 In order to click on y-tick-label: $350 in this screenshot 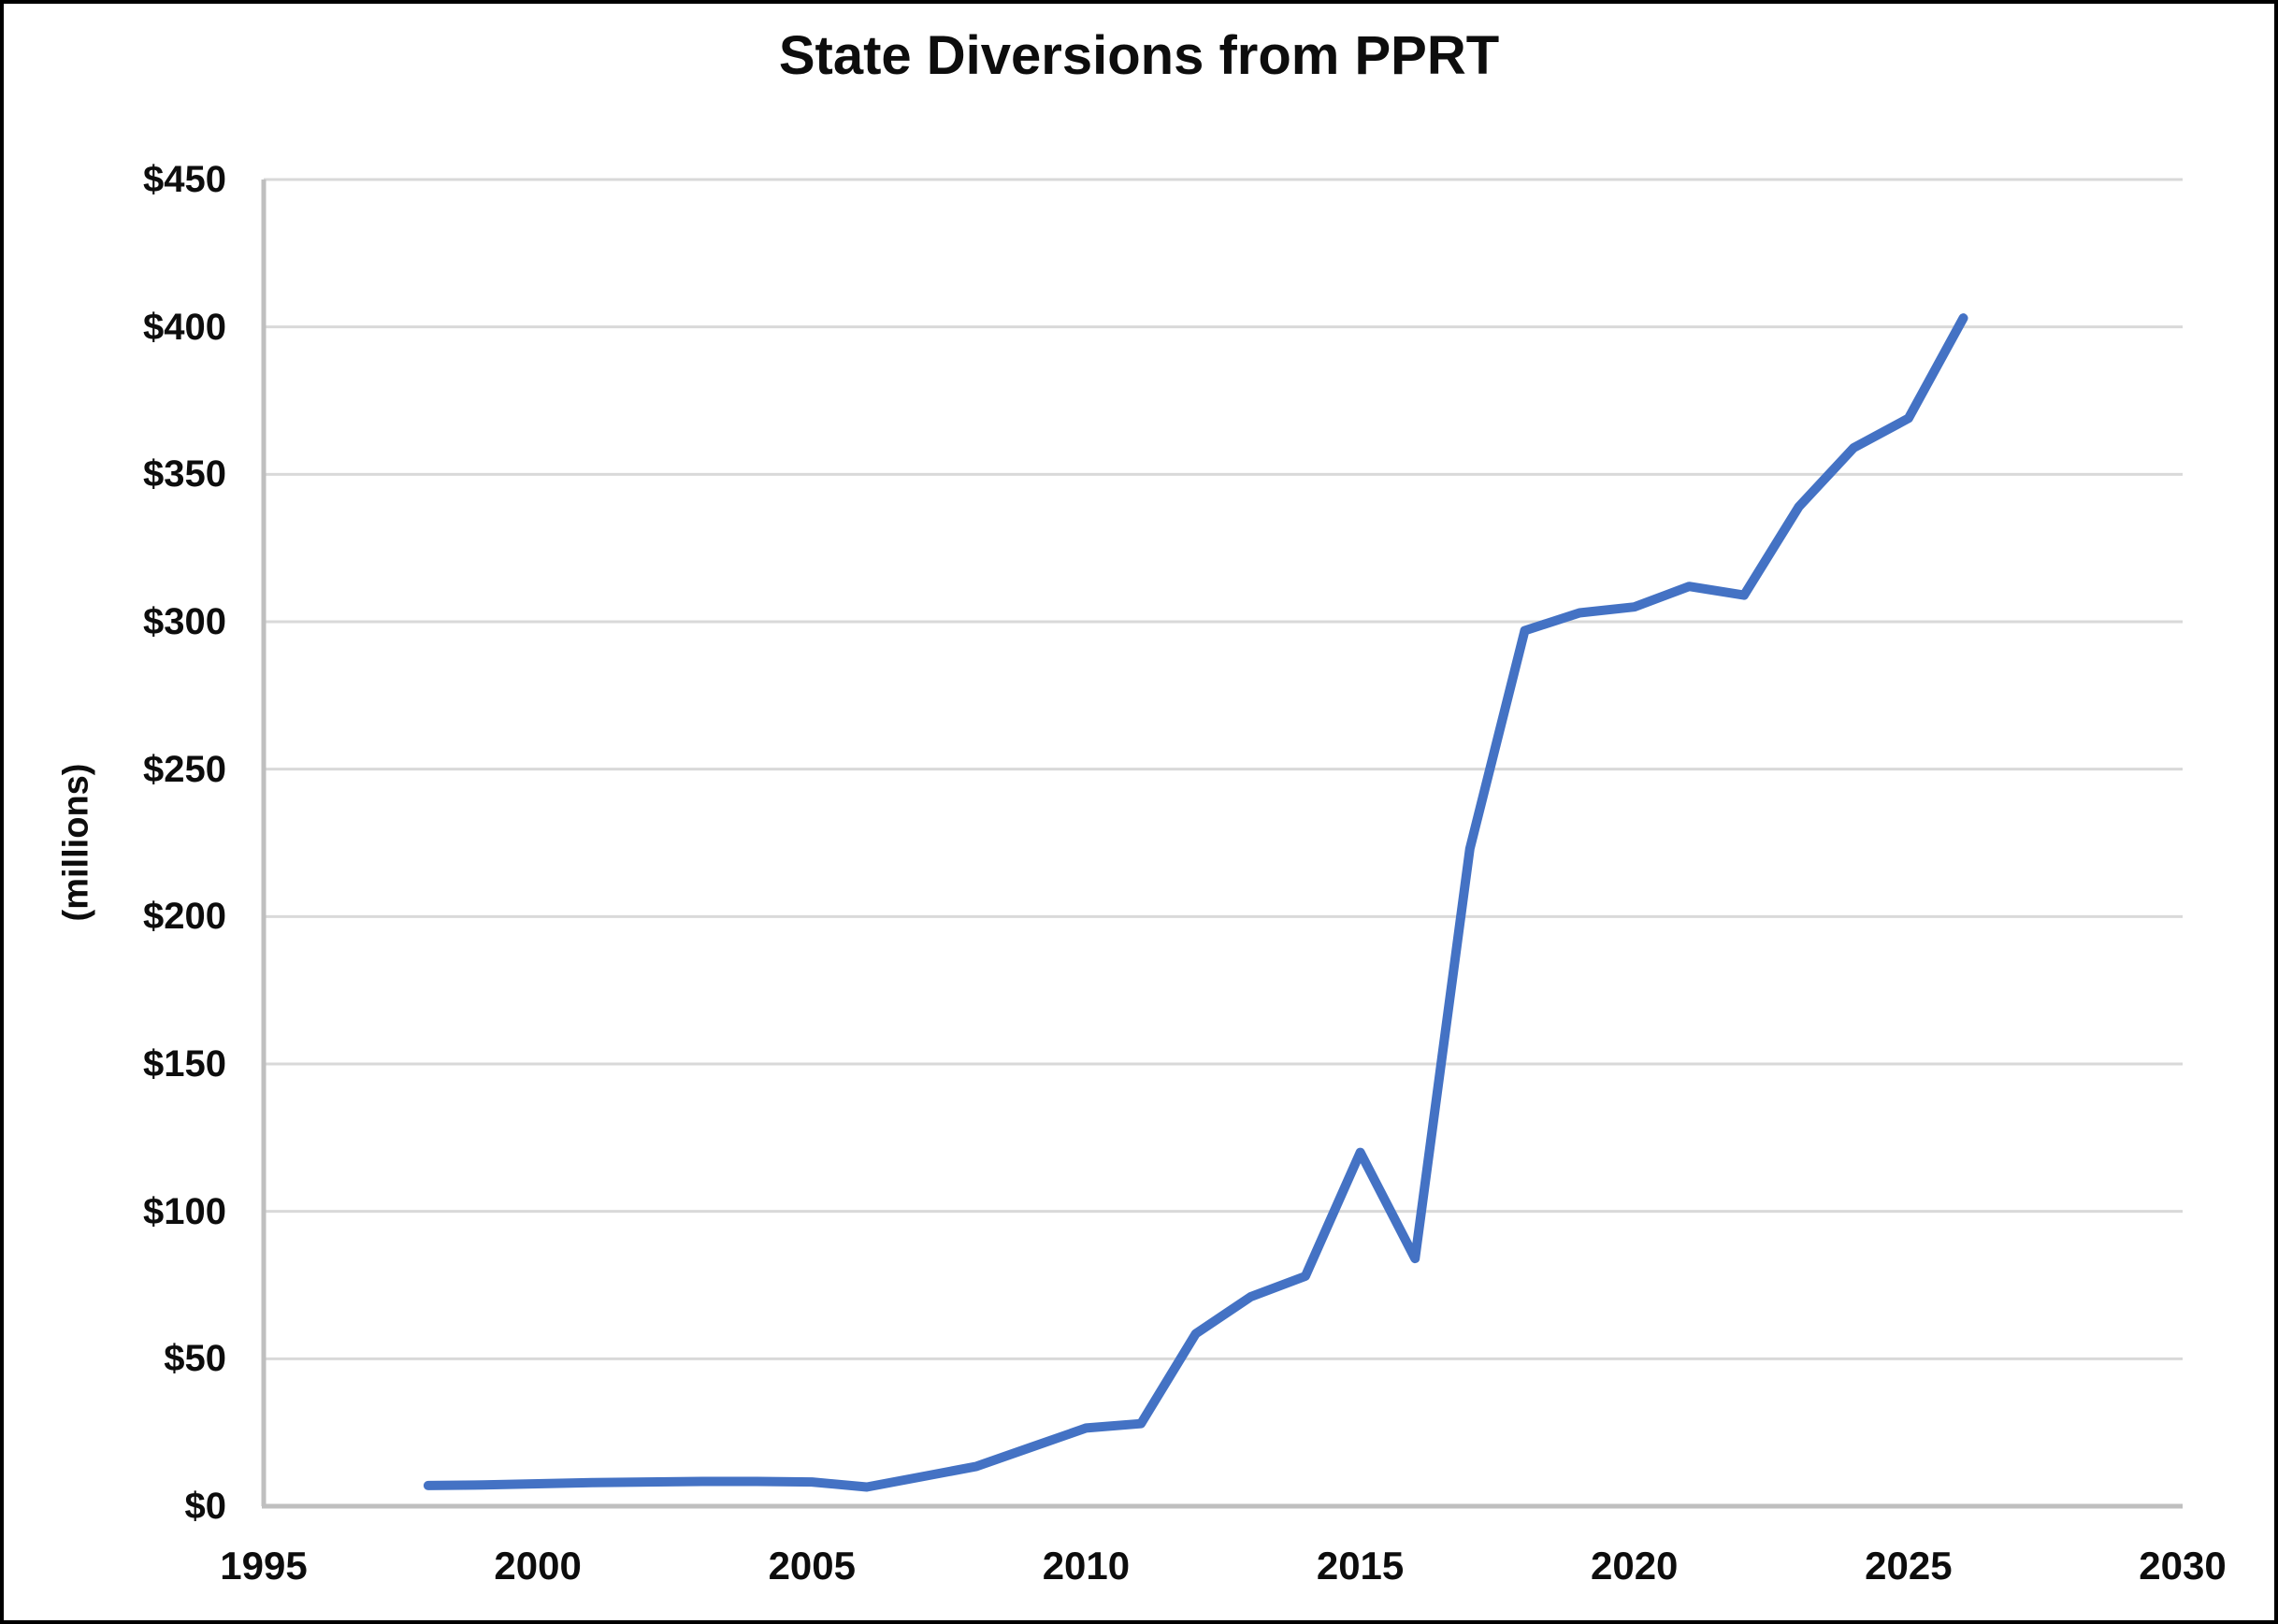, I will do `click(184, 474)`.